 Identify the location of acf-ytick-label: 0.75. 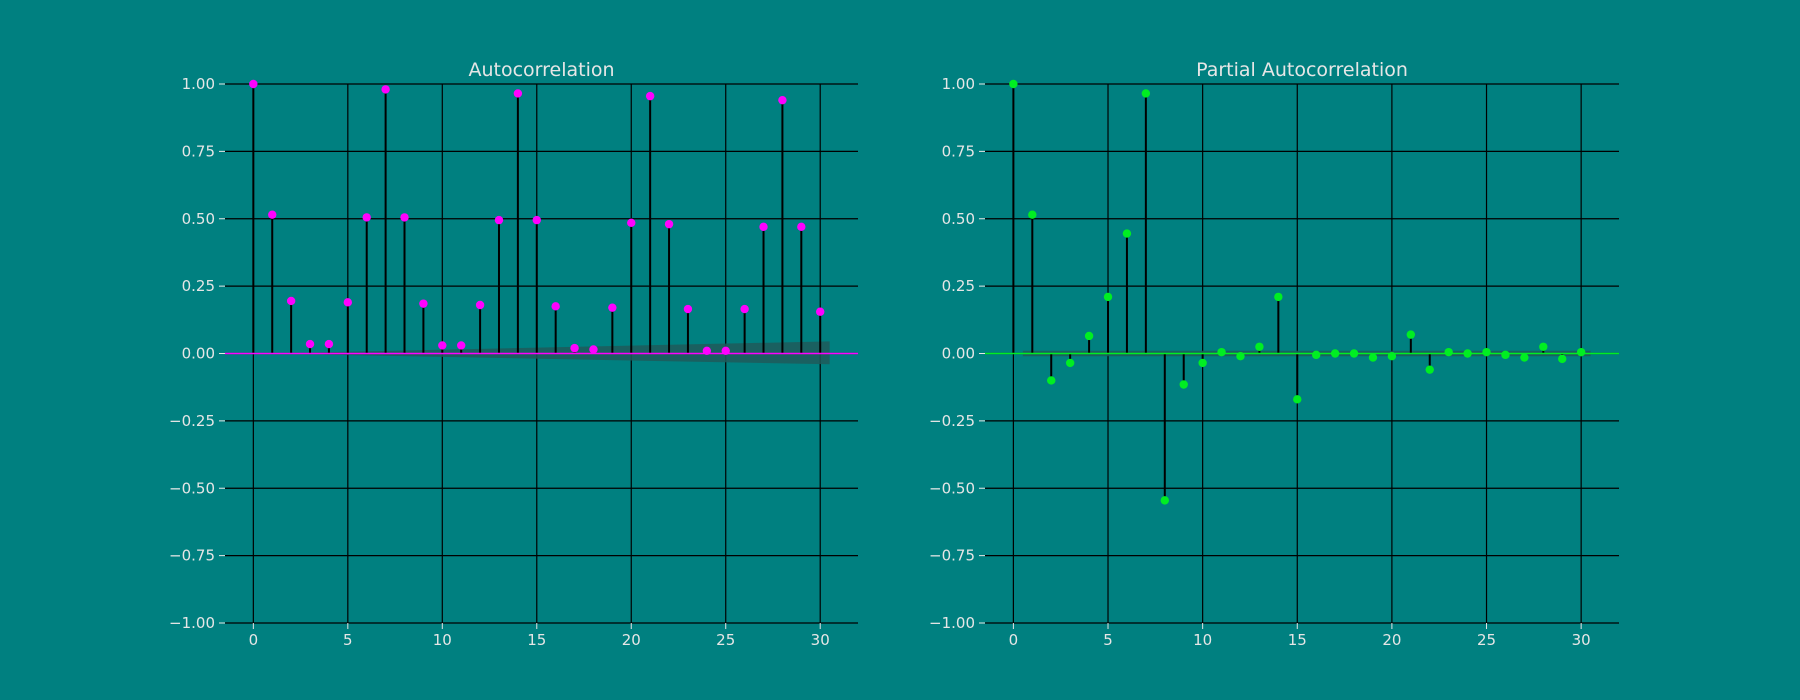
(198, 151).